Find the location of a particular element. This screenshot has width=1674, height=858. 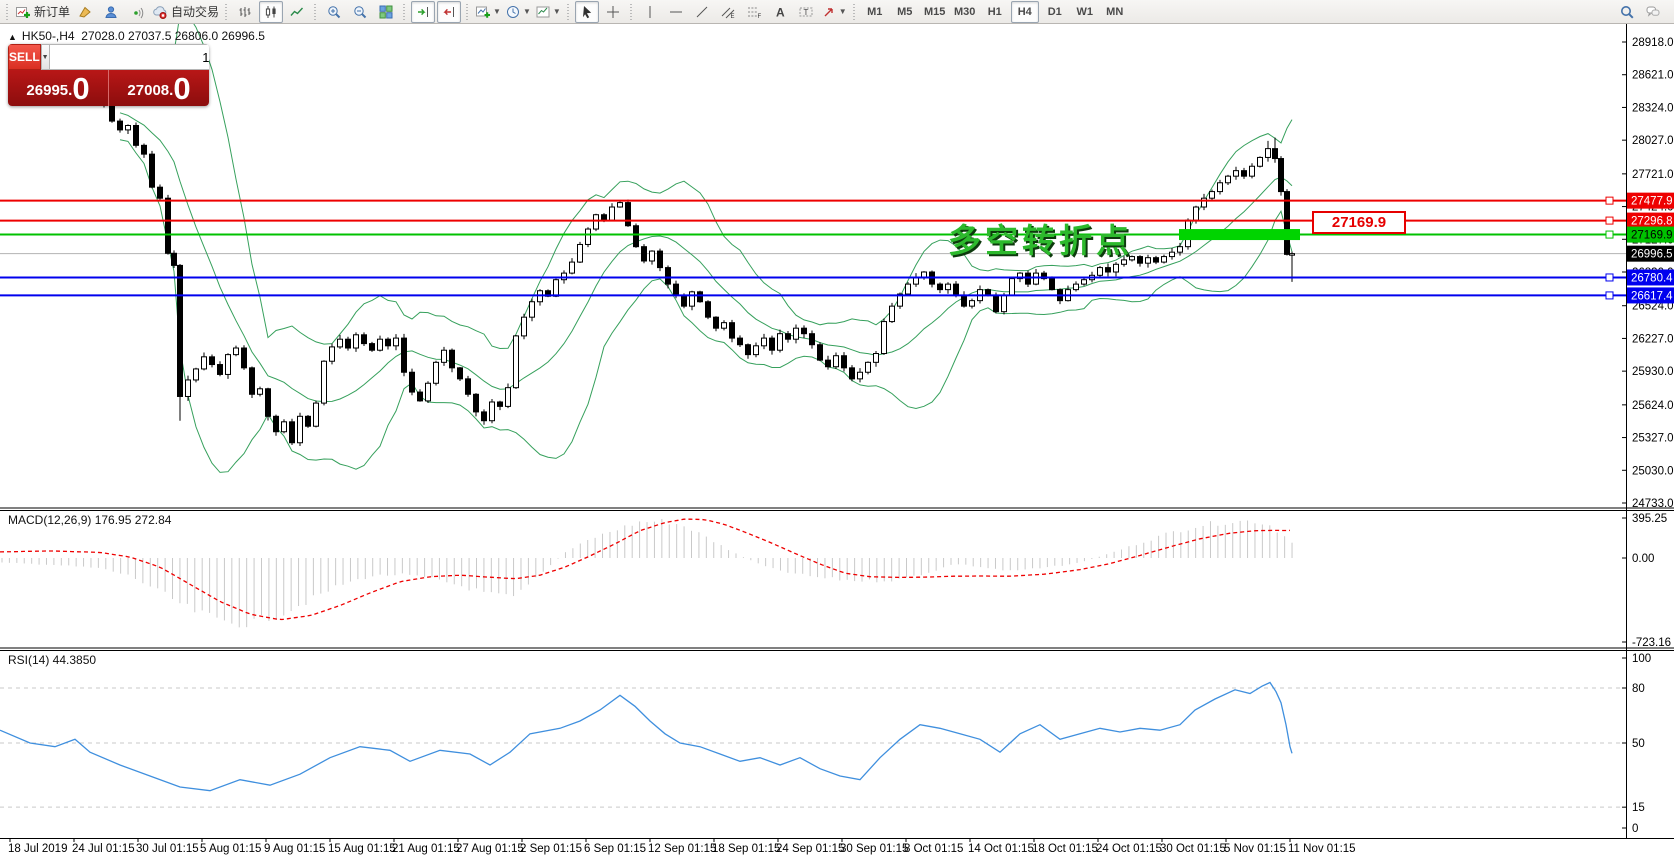

trendline-button is located at coordinates (702, 12).